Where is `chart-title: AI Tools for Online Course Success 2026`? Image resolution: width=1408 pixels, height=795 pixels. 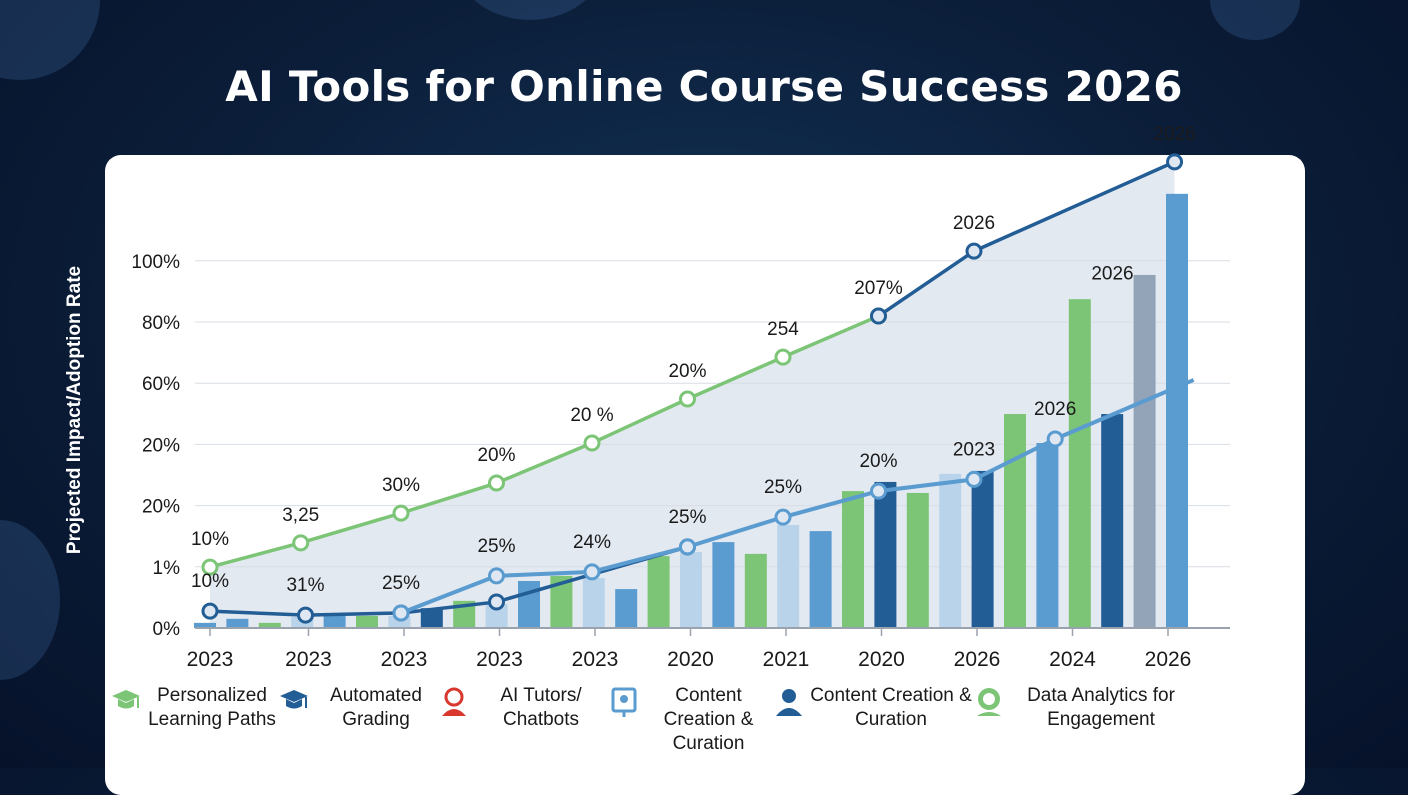 chart-title: AI Tools for Online Course Success 2026 is located at coordinates (704, 86).